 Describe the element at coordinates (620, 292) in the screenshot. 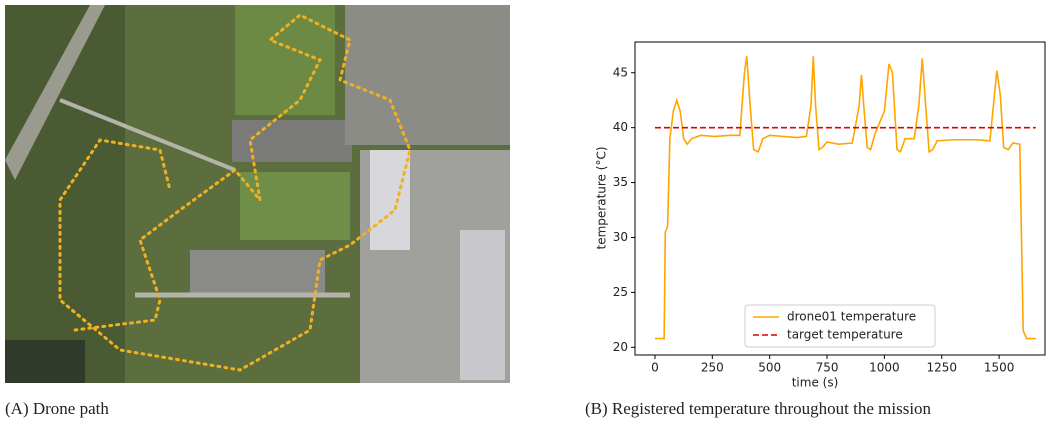

I see `y-tick-label: 25` at that location.